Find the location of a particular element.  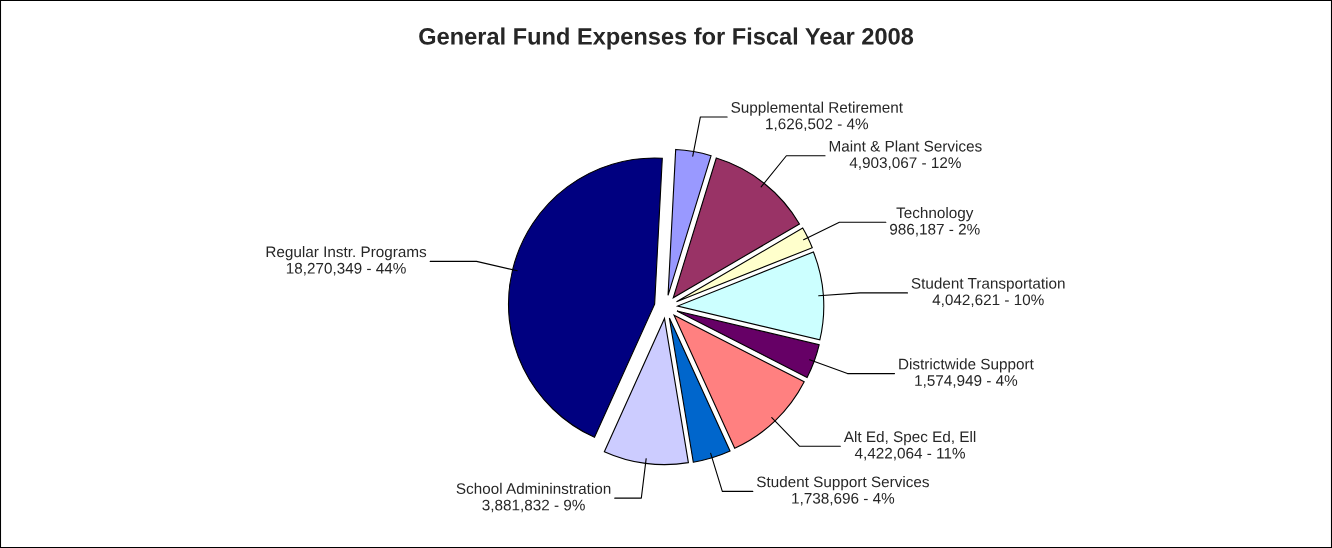

slice-label: Student Transportation is located at coordinates (988, 284).